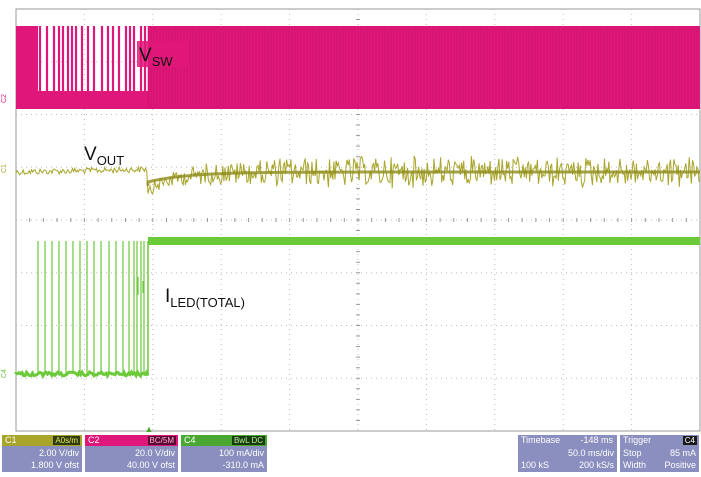 Image resolution: width=701 pixels, height=477 pixels. Describe the element at coordinates (682, 453) in the screenshot. I see `trigger-mode-value: 85 mA` at that location.